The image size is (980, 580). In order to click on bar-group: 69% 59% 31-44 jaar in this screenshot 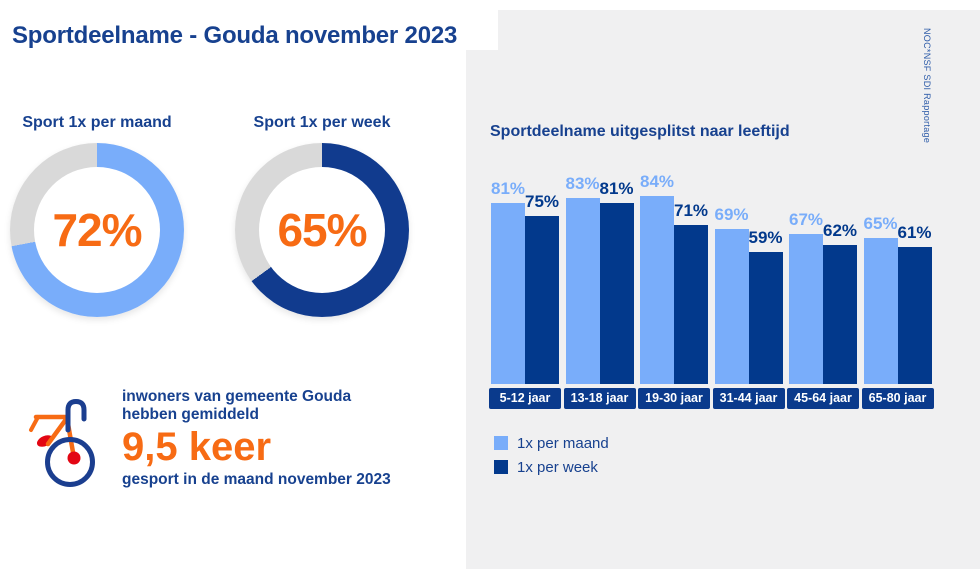, I will do `click(748, 287)`.